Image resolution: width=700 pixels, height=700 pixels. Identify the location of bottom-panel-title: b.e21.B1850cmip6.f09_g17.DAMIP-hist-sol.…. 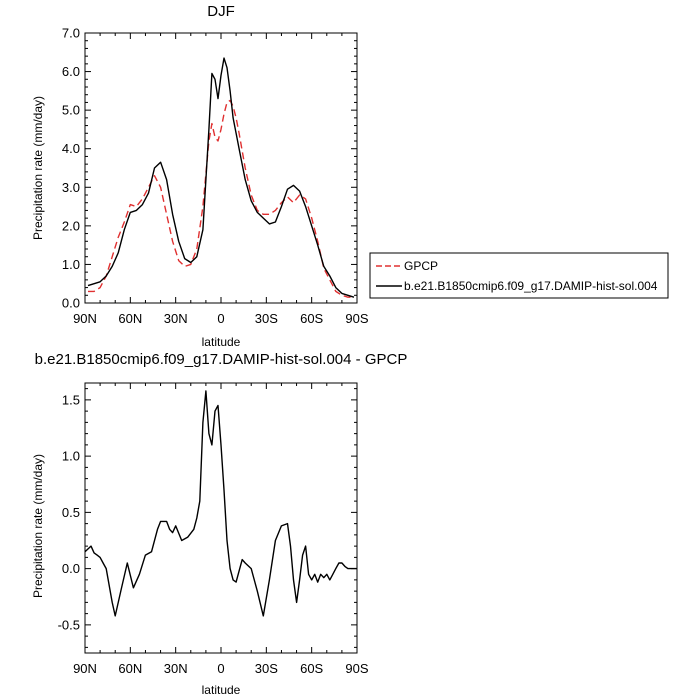
(221, 359).